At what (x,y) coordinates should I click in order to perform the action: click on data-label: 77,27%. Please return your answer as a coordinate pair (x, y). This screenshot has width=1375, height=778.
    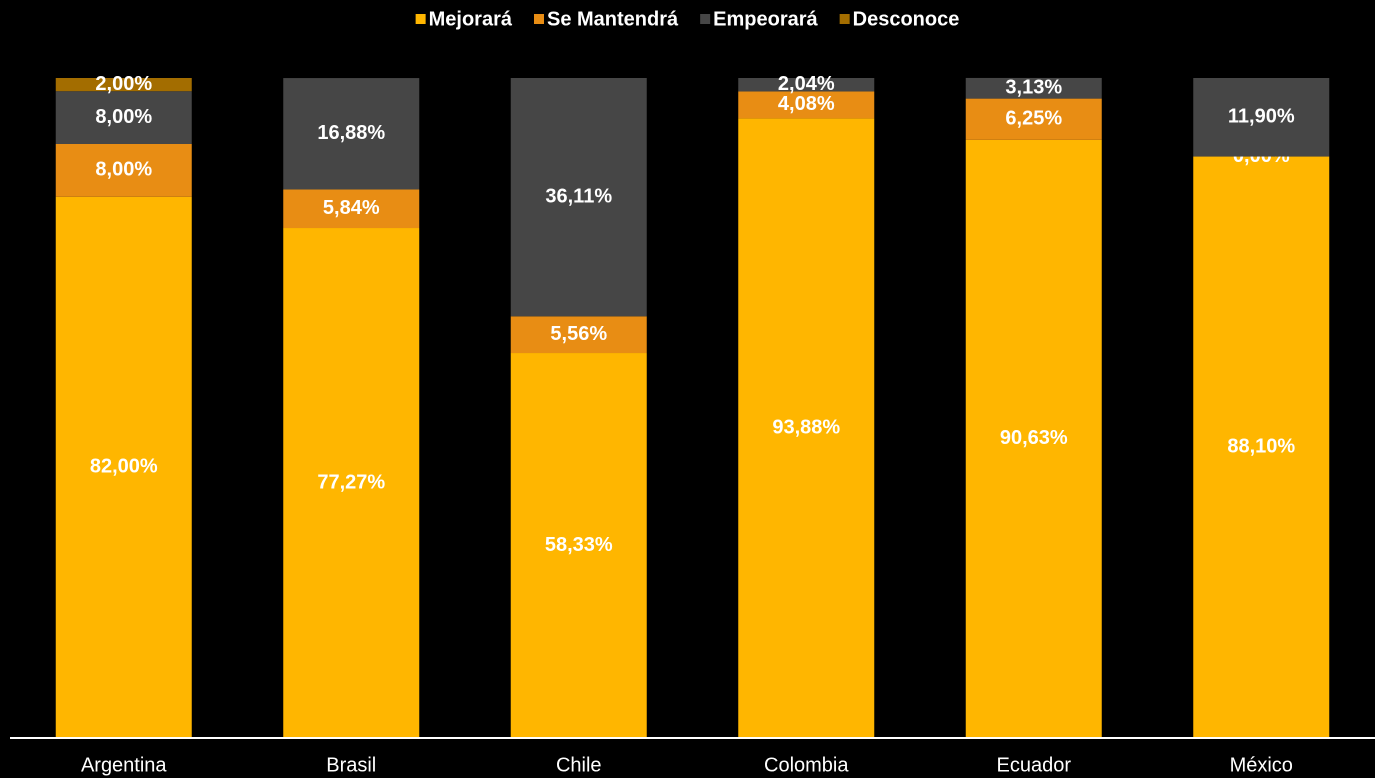
    Looking at the image, I should click on (351, 482).